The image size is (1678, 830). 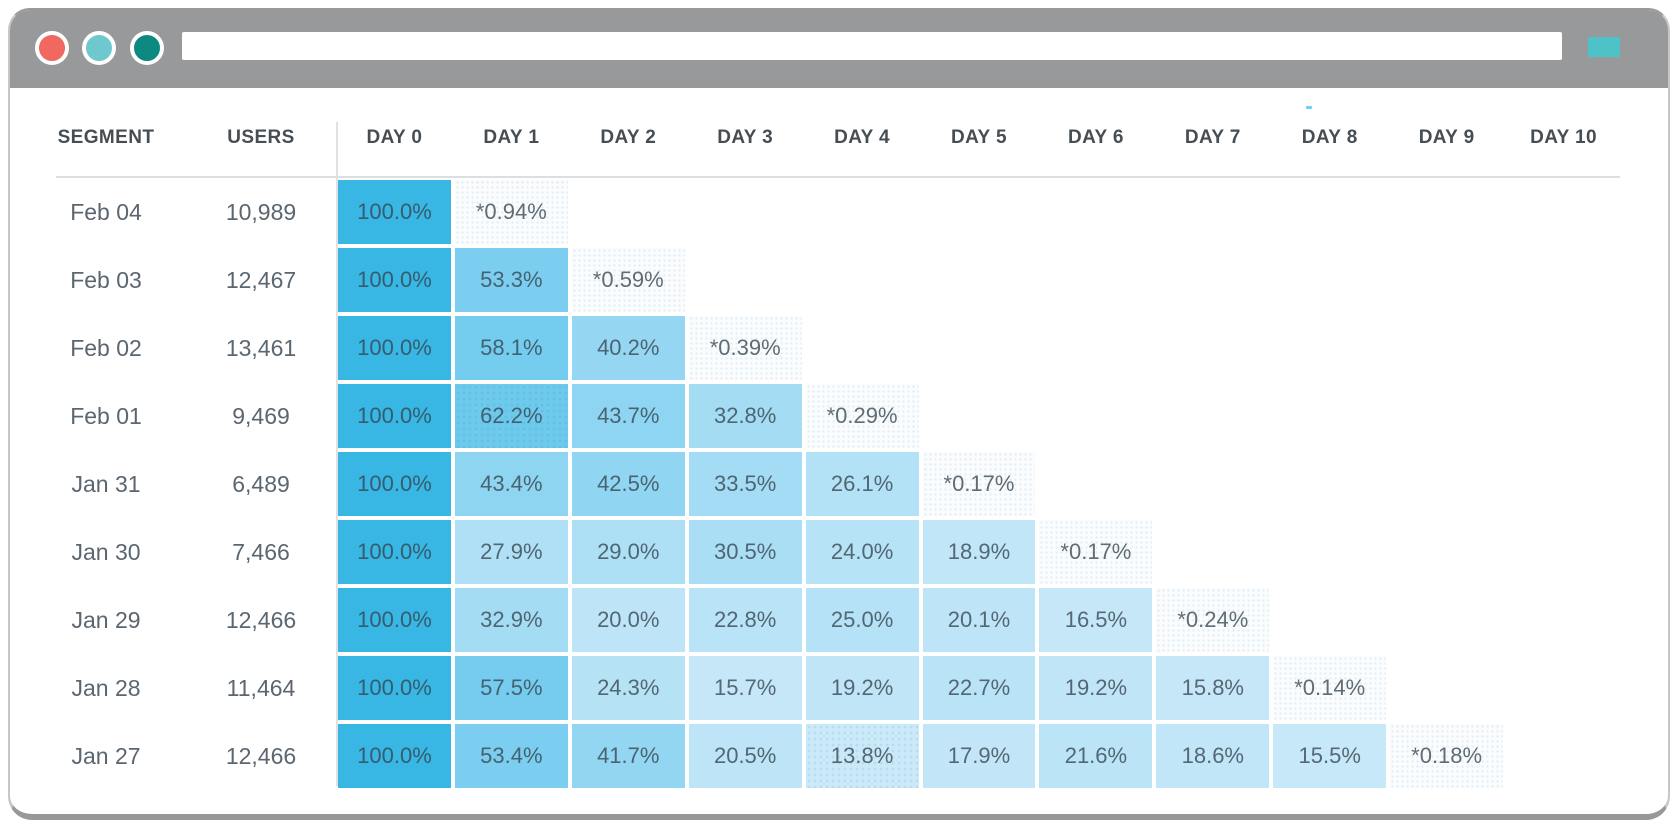 What do you see at coordinates (261, 279) in the screenshot?
I see `users-value: 12,467` at bounding box center [261, 279].